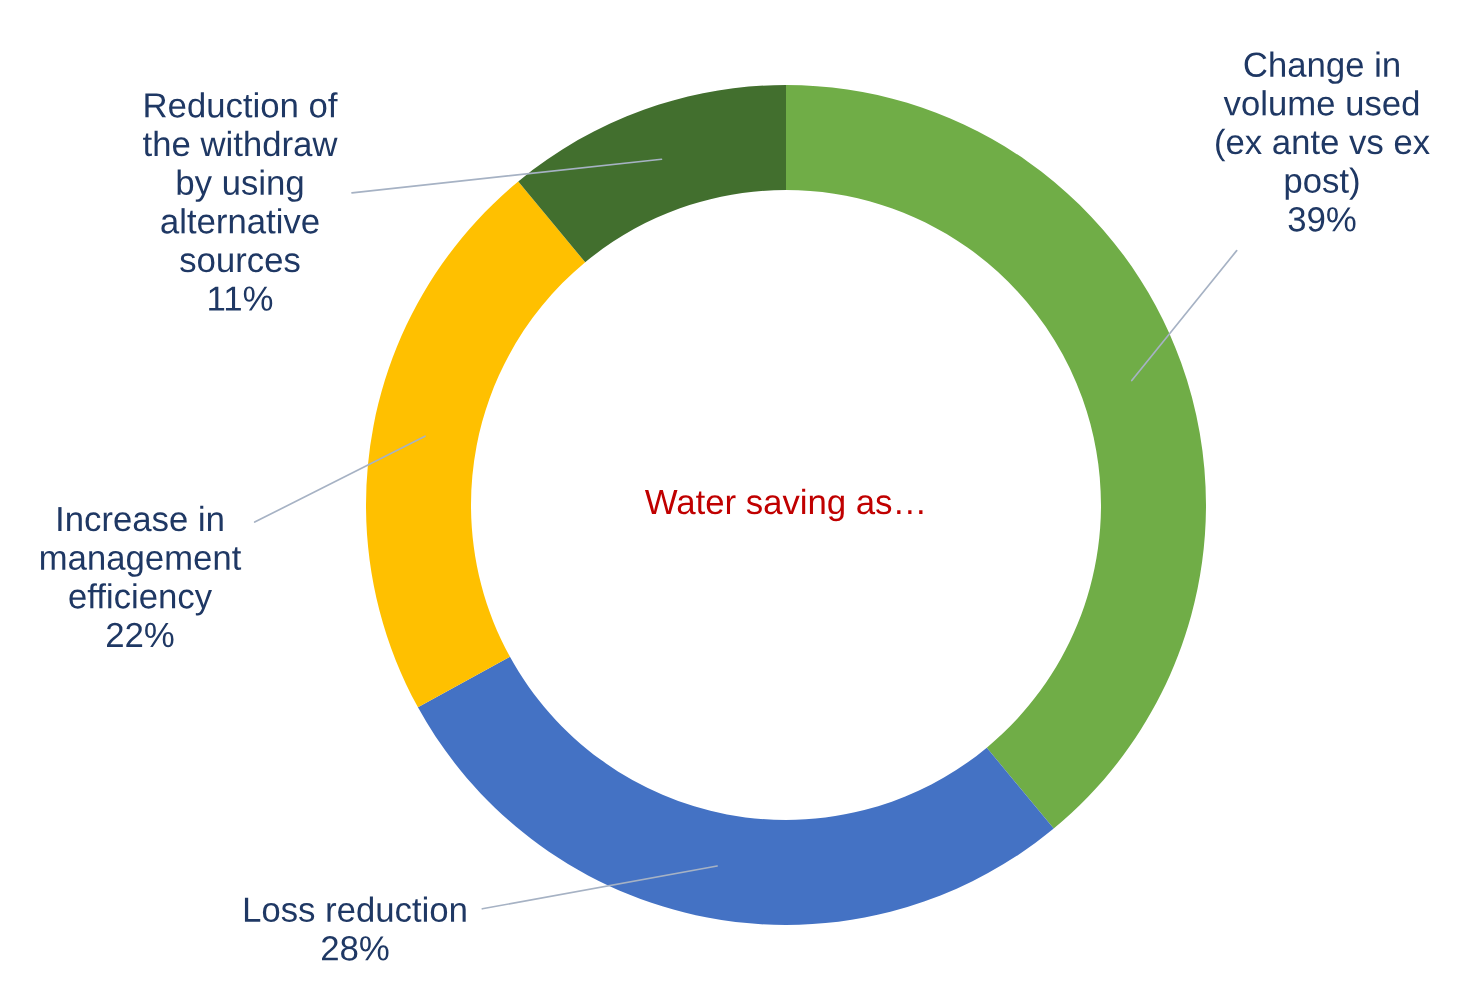 The image size is (1461, 983). What do you see at coordinates (241, 298) in the screenshot?
I see `data-label: 11%` at bounding box center [241, 298].